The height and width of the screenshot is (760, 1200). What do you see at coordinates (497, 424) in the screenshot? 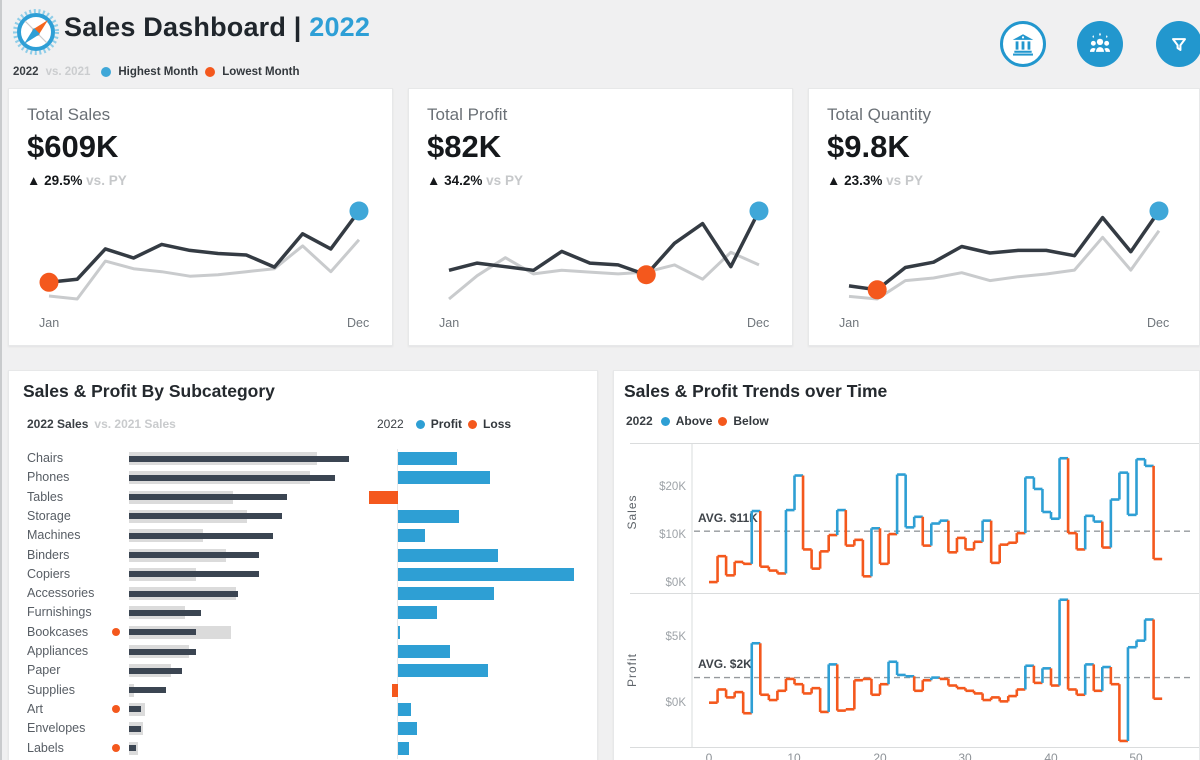
I see `legend-loss-label: Loss` at bounding box center [497, 424].